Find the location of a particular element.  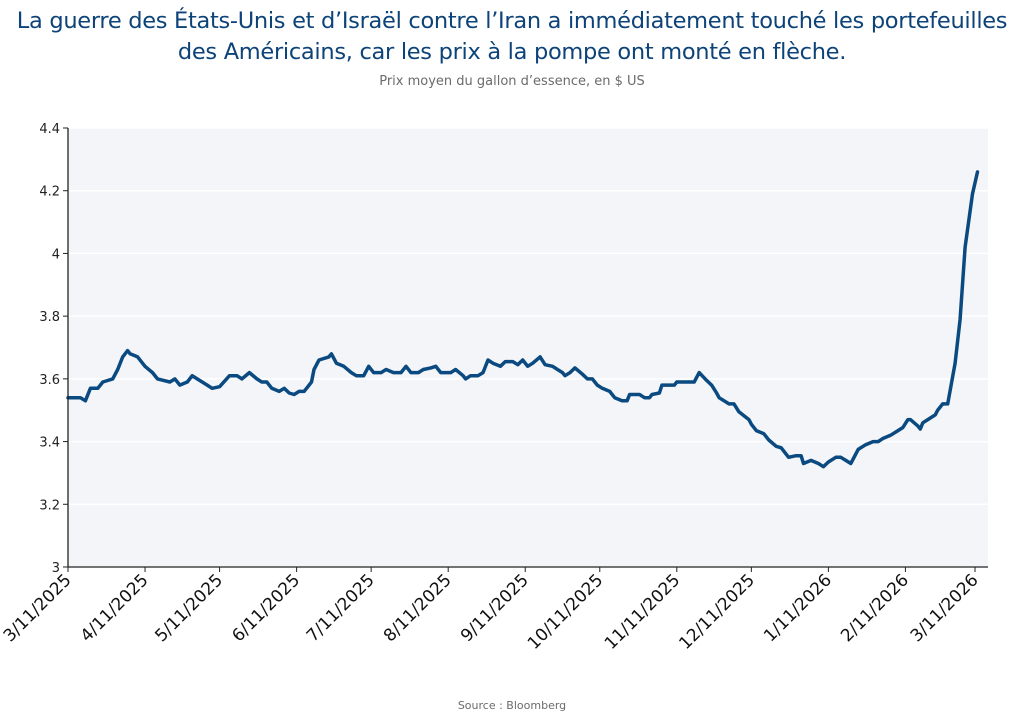

y-tick-label: 3.6 is located at coordinates (49, 380).